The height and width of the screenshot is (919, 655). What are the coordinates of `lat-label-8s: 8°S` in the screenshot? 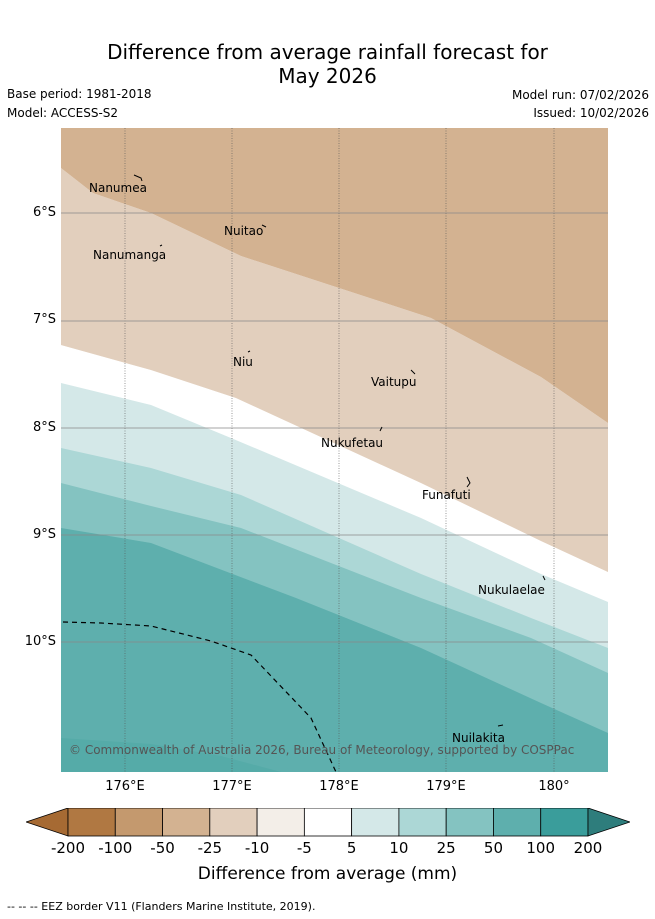 It's located at (44, 427).